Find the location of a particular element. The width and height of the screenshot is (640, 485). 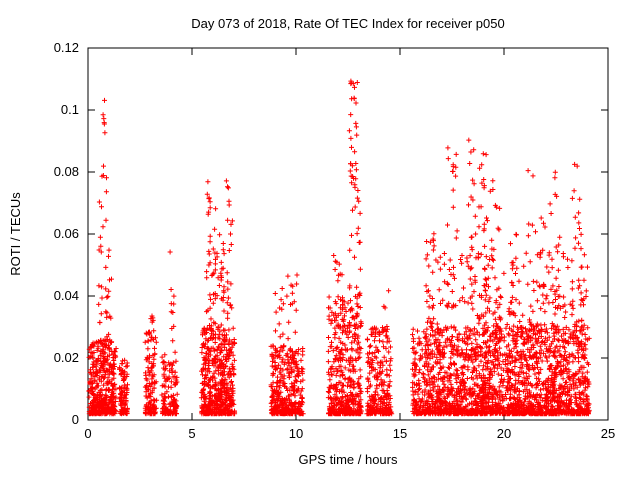

y-tick-label: 0.06 is located at coordinates (66, 233).